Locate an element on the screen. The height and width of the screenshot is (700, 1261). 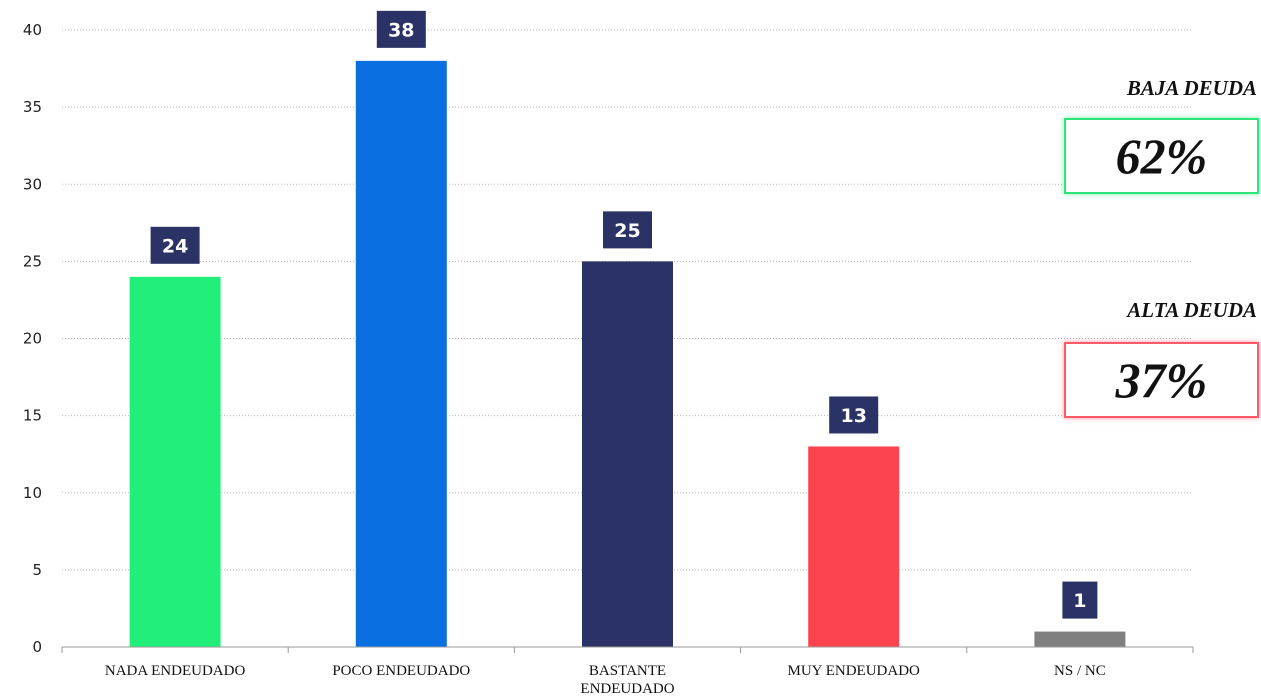
x-tick-label: NS / NC is located at coordinates (1080, 671).